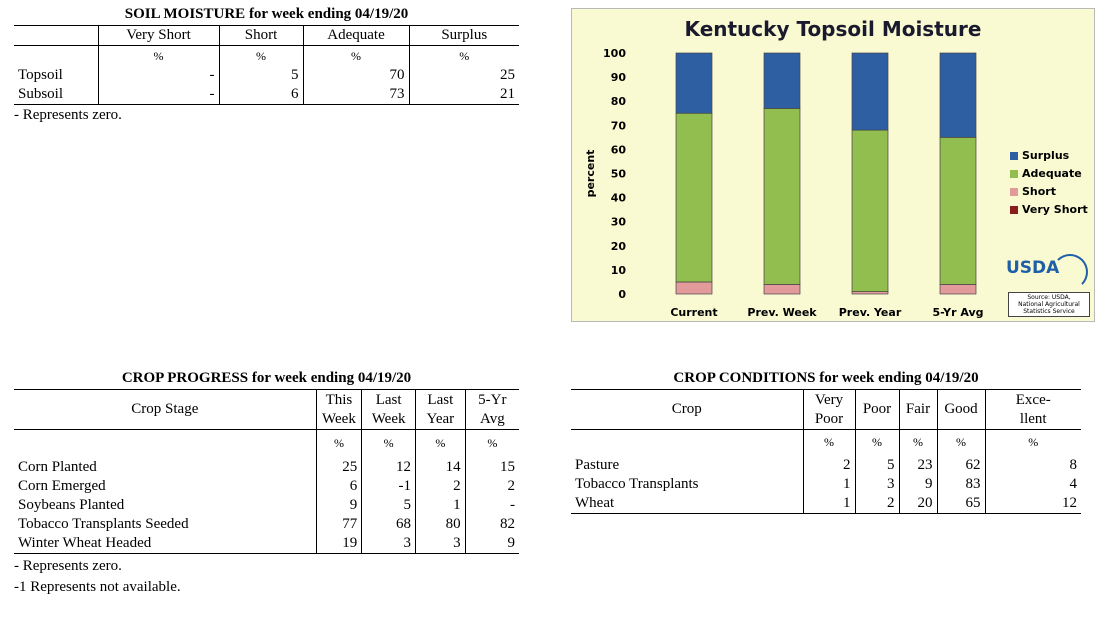 Image resolution: width=1107 pixels, height=630 pixels. I want to click on conditions-header: Exce-llent, so click(1032, 409).